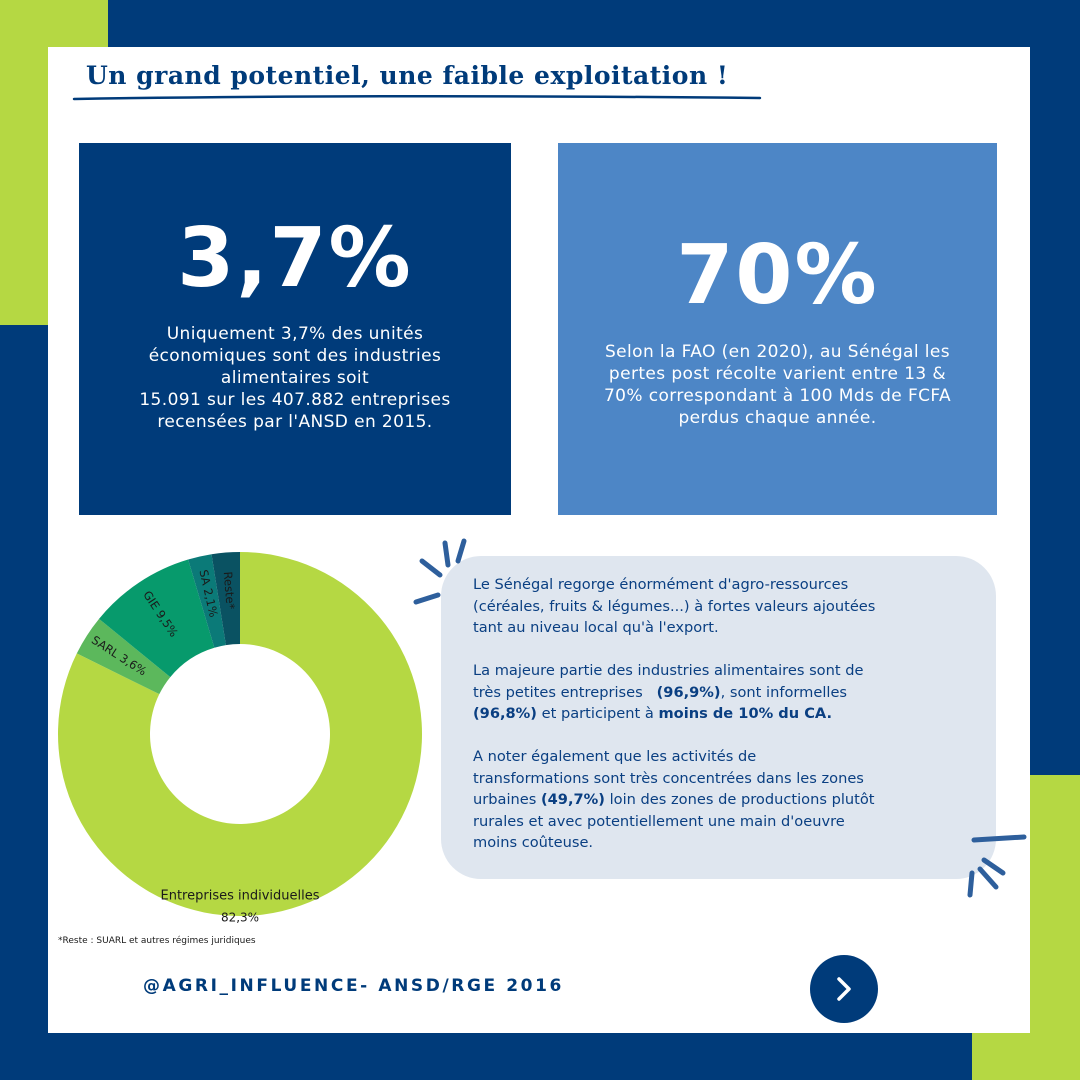 The width and height of the screenshot is (1080, 1080). What do you see at coordinates (123, 656) in the screenshot?
I see `donut-slice-sarl` at bounding box center [123, 656].